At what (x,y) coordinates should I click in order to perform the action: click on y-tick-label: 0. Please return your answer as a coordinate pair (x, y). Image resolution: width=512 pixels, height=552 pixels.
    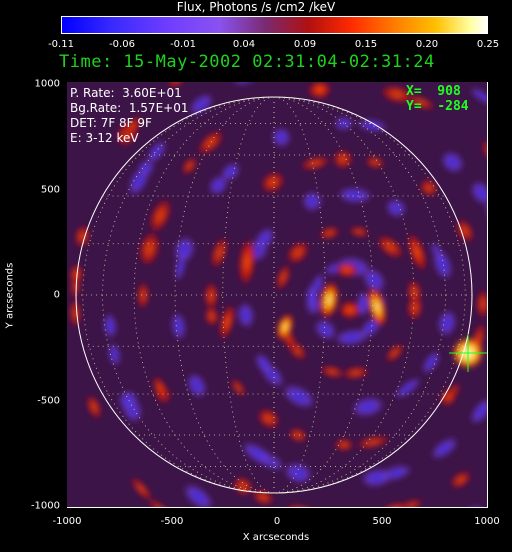
    Looking at the image, I should click on (56, 295).